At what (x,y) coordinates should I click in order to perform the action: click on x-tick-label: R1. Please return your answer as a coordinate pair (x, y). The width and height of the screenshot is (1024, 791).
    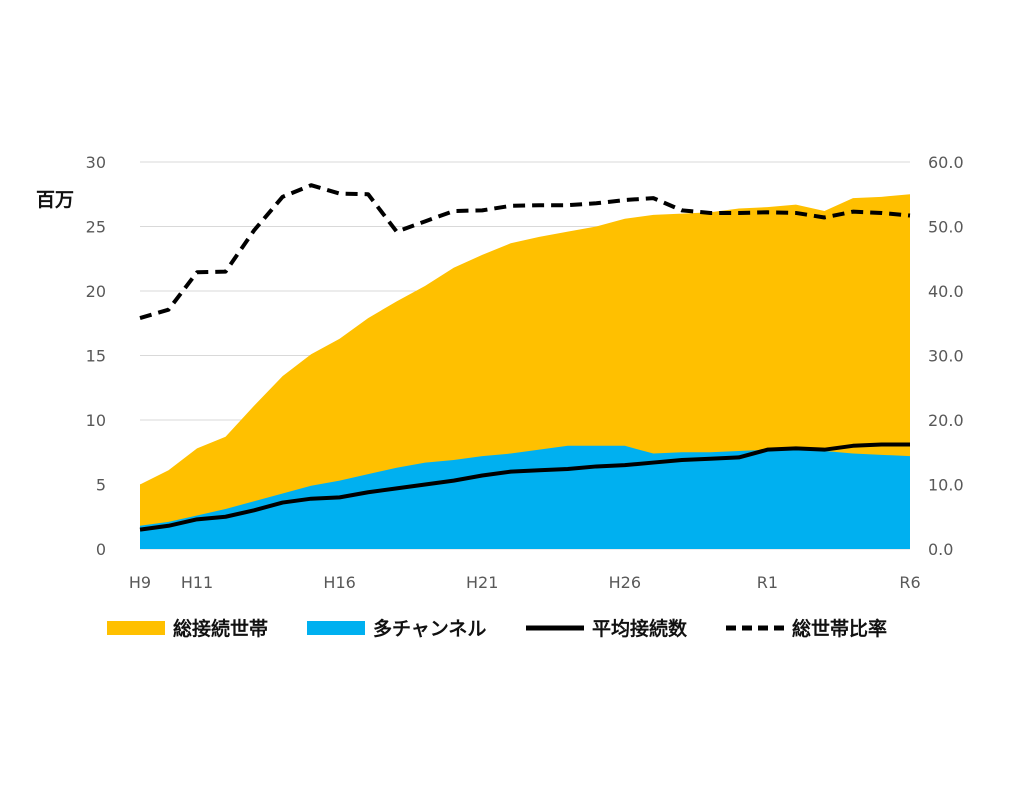
    Looking at the image, I should click on (767, 582).